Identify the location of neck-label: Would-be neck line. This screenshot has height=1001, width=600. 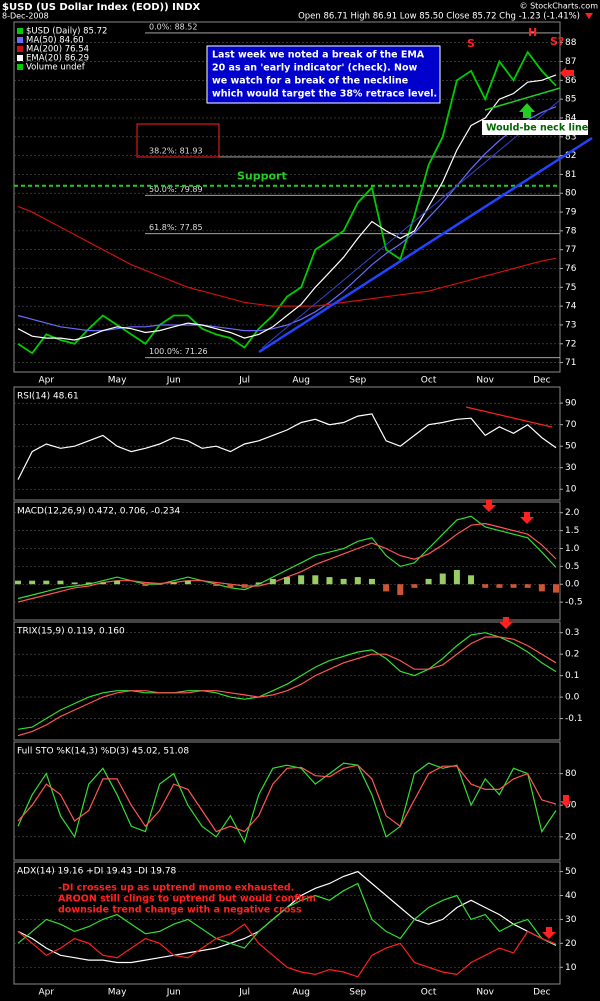
(537, 128).